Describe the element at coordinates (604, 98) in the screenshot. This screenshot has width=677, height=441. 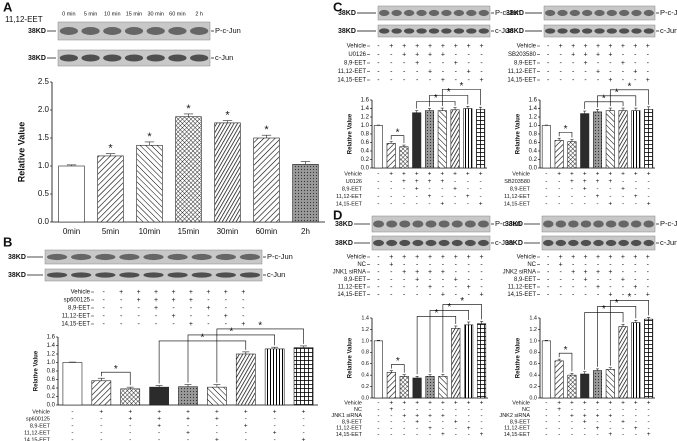
I see `bracket-star: *` at that location.